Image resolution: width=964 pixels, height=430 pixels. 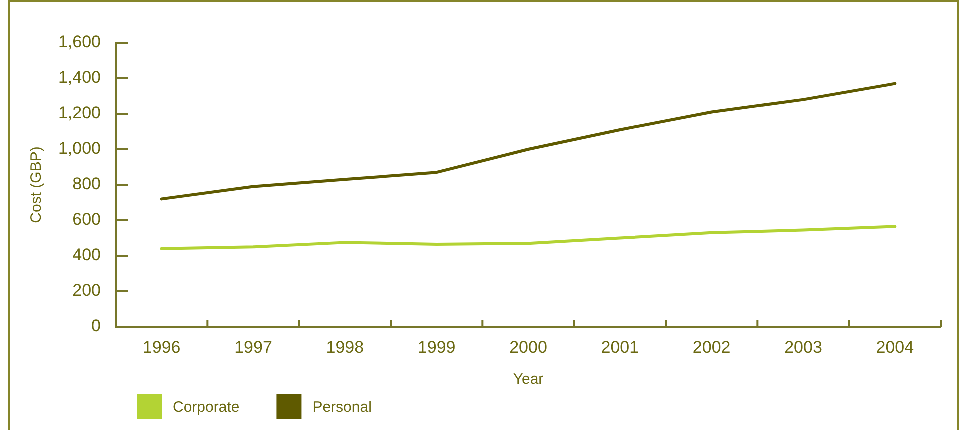 What do you see at coordinates (161, 347) in the screenshot?
I see `x-tick-label: 1996` at bounding box center [161, 347].